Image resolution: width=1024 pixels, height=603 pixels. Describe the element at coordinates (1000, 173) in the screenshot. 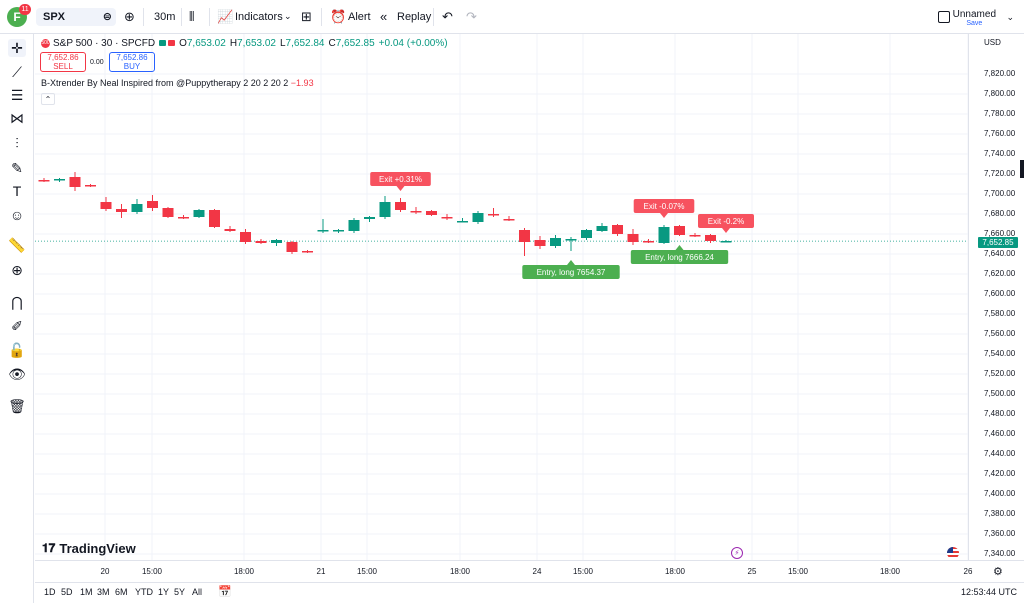

I see `price-tick-label: 7,720.00` at that location.